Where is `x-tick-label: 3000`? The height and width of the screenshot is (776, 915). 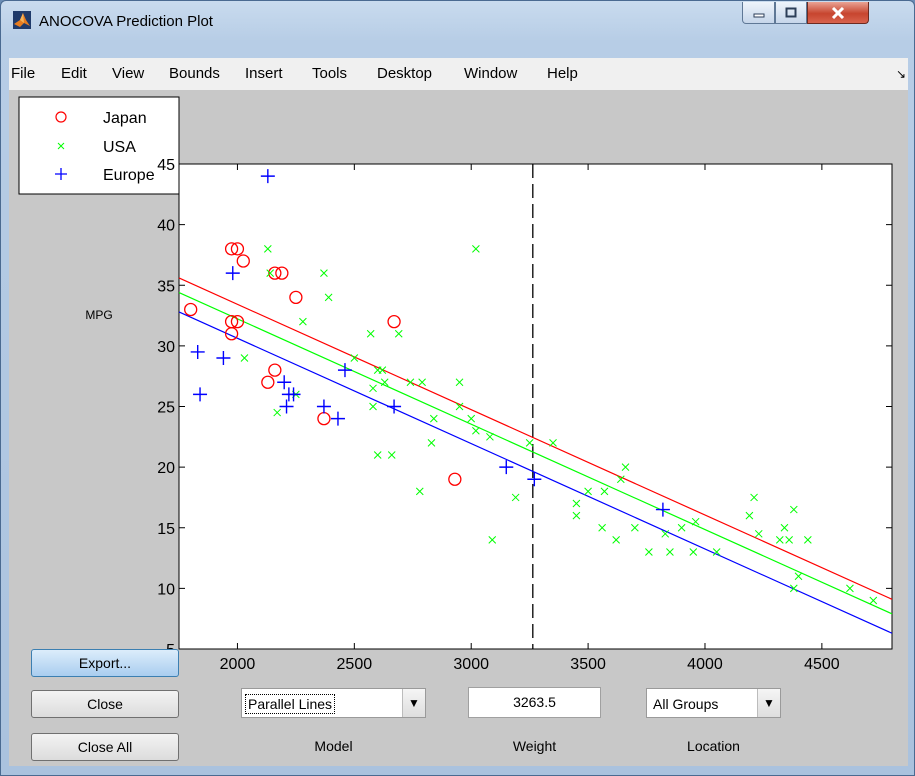 x-tick-label: 3000 is located at coordinates (471, 664).